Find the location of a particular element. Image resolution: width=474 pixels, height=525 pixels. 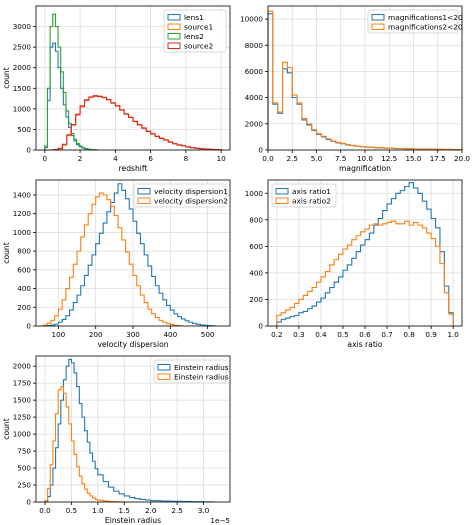

y-tick-label: 1400 is located at coordinates (22, 194).